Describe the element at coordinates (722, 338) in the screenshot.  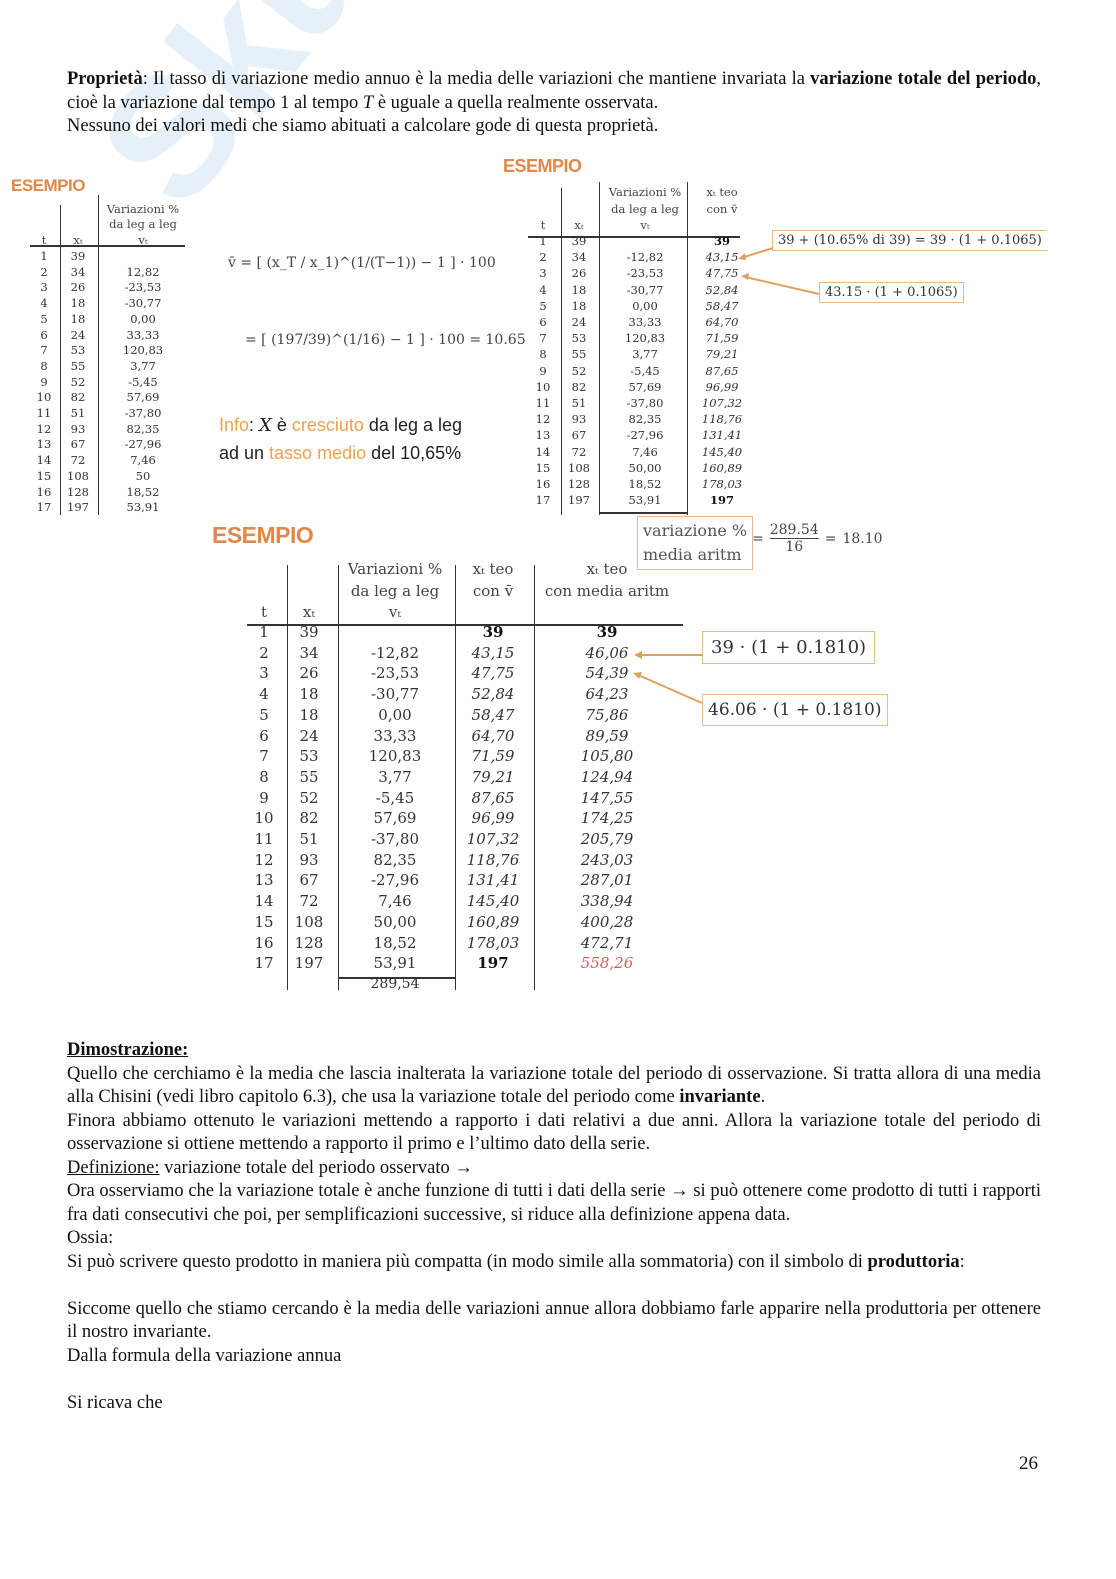
I see `table-cell: 71,59` at that location.